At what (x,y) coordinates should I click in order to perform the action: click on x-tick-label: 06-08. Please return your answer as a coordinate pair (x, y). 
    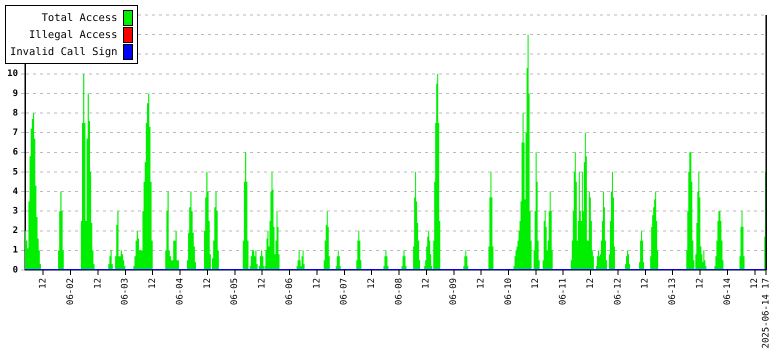
    Looking at the image, I should click on (399, 292).